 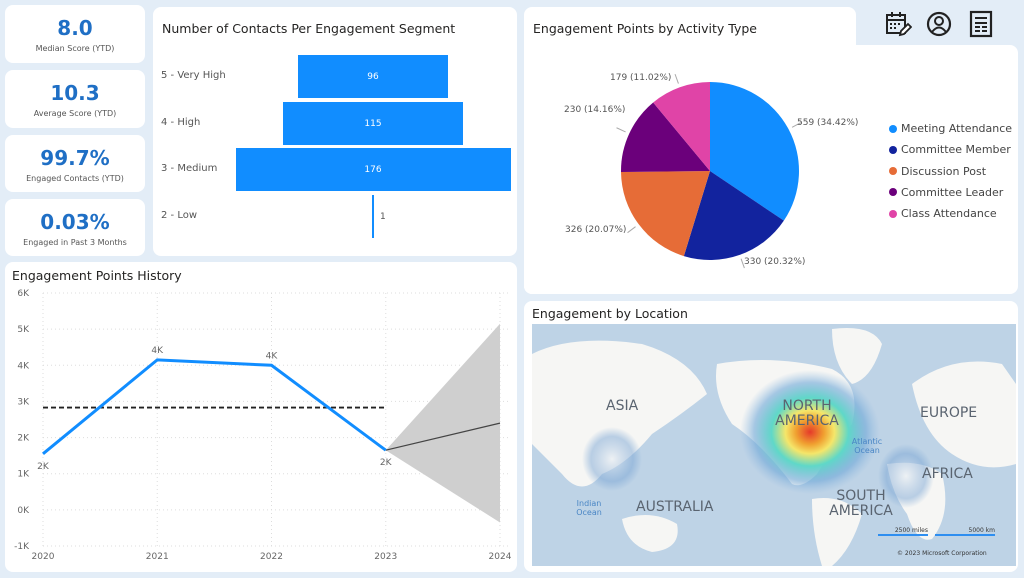 I want to click on map-scale-miles: 2500 miles, so click(x=903, y=531).